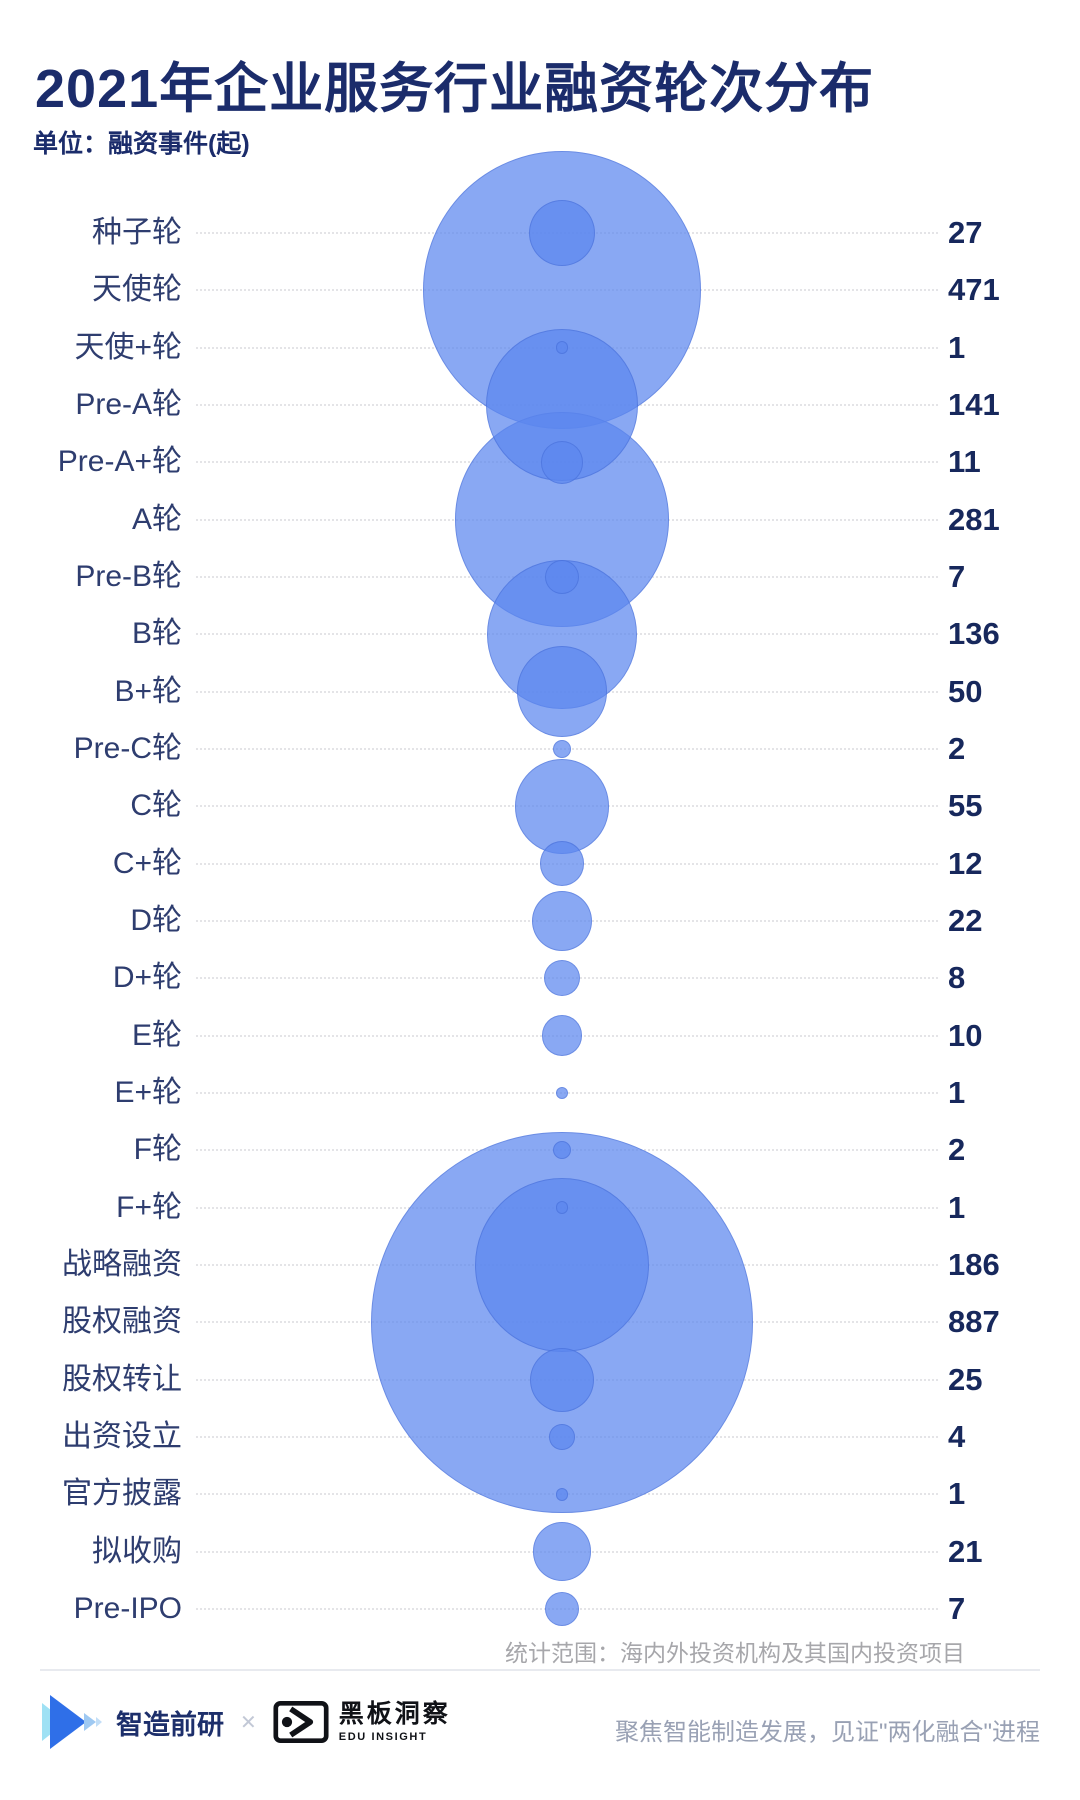 Image resolution: width=1080 pixels, height=1800 pixels. Describe the element at coordinates (147, 863) in the screenshot. I see `row-label-C+轮: C+轮` at that location.